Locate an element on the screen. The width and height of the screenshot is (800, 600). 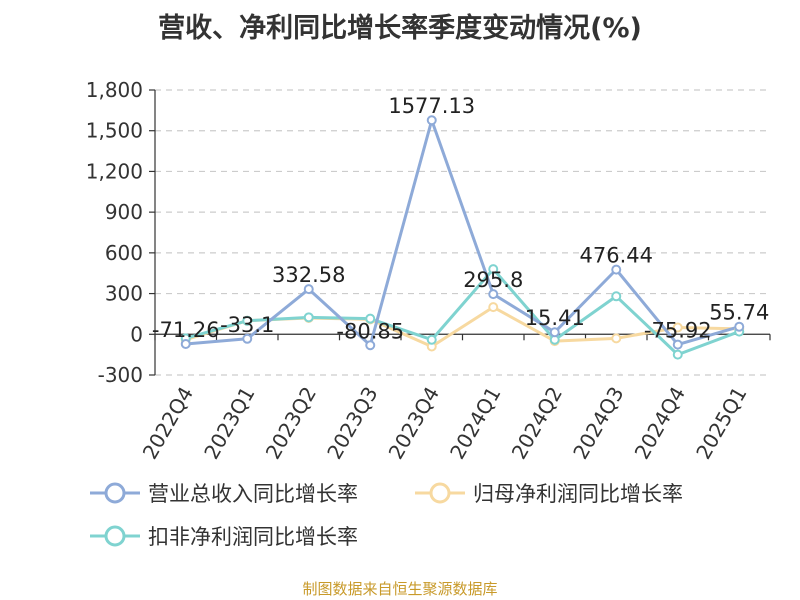
data-label: 15.41 is located at coordinates (555, 318).